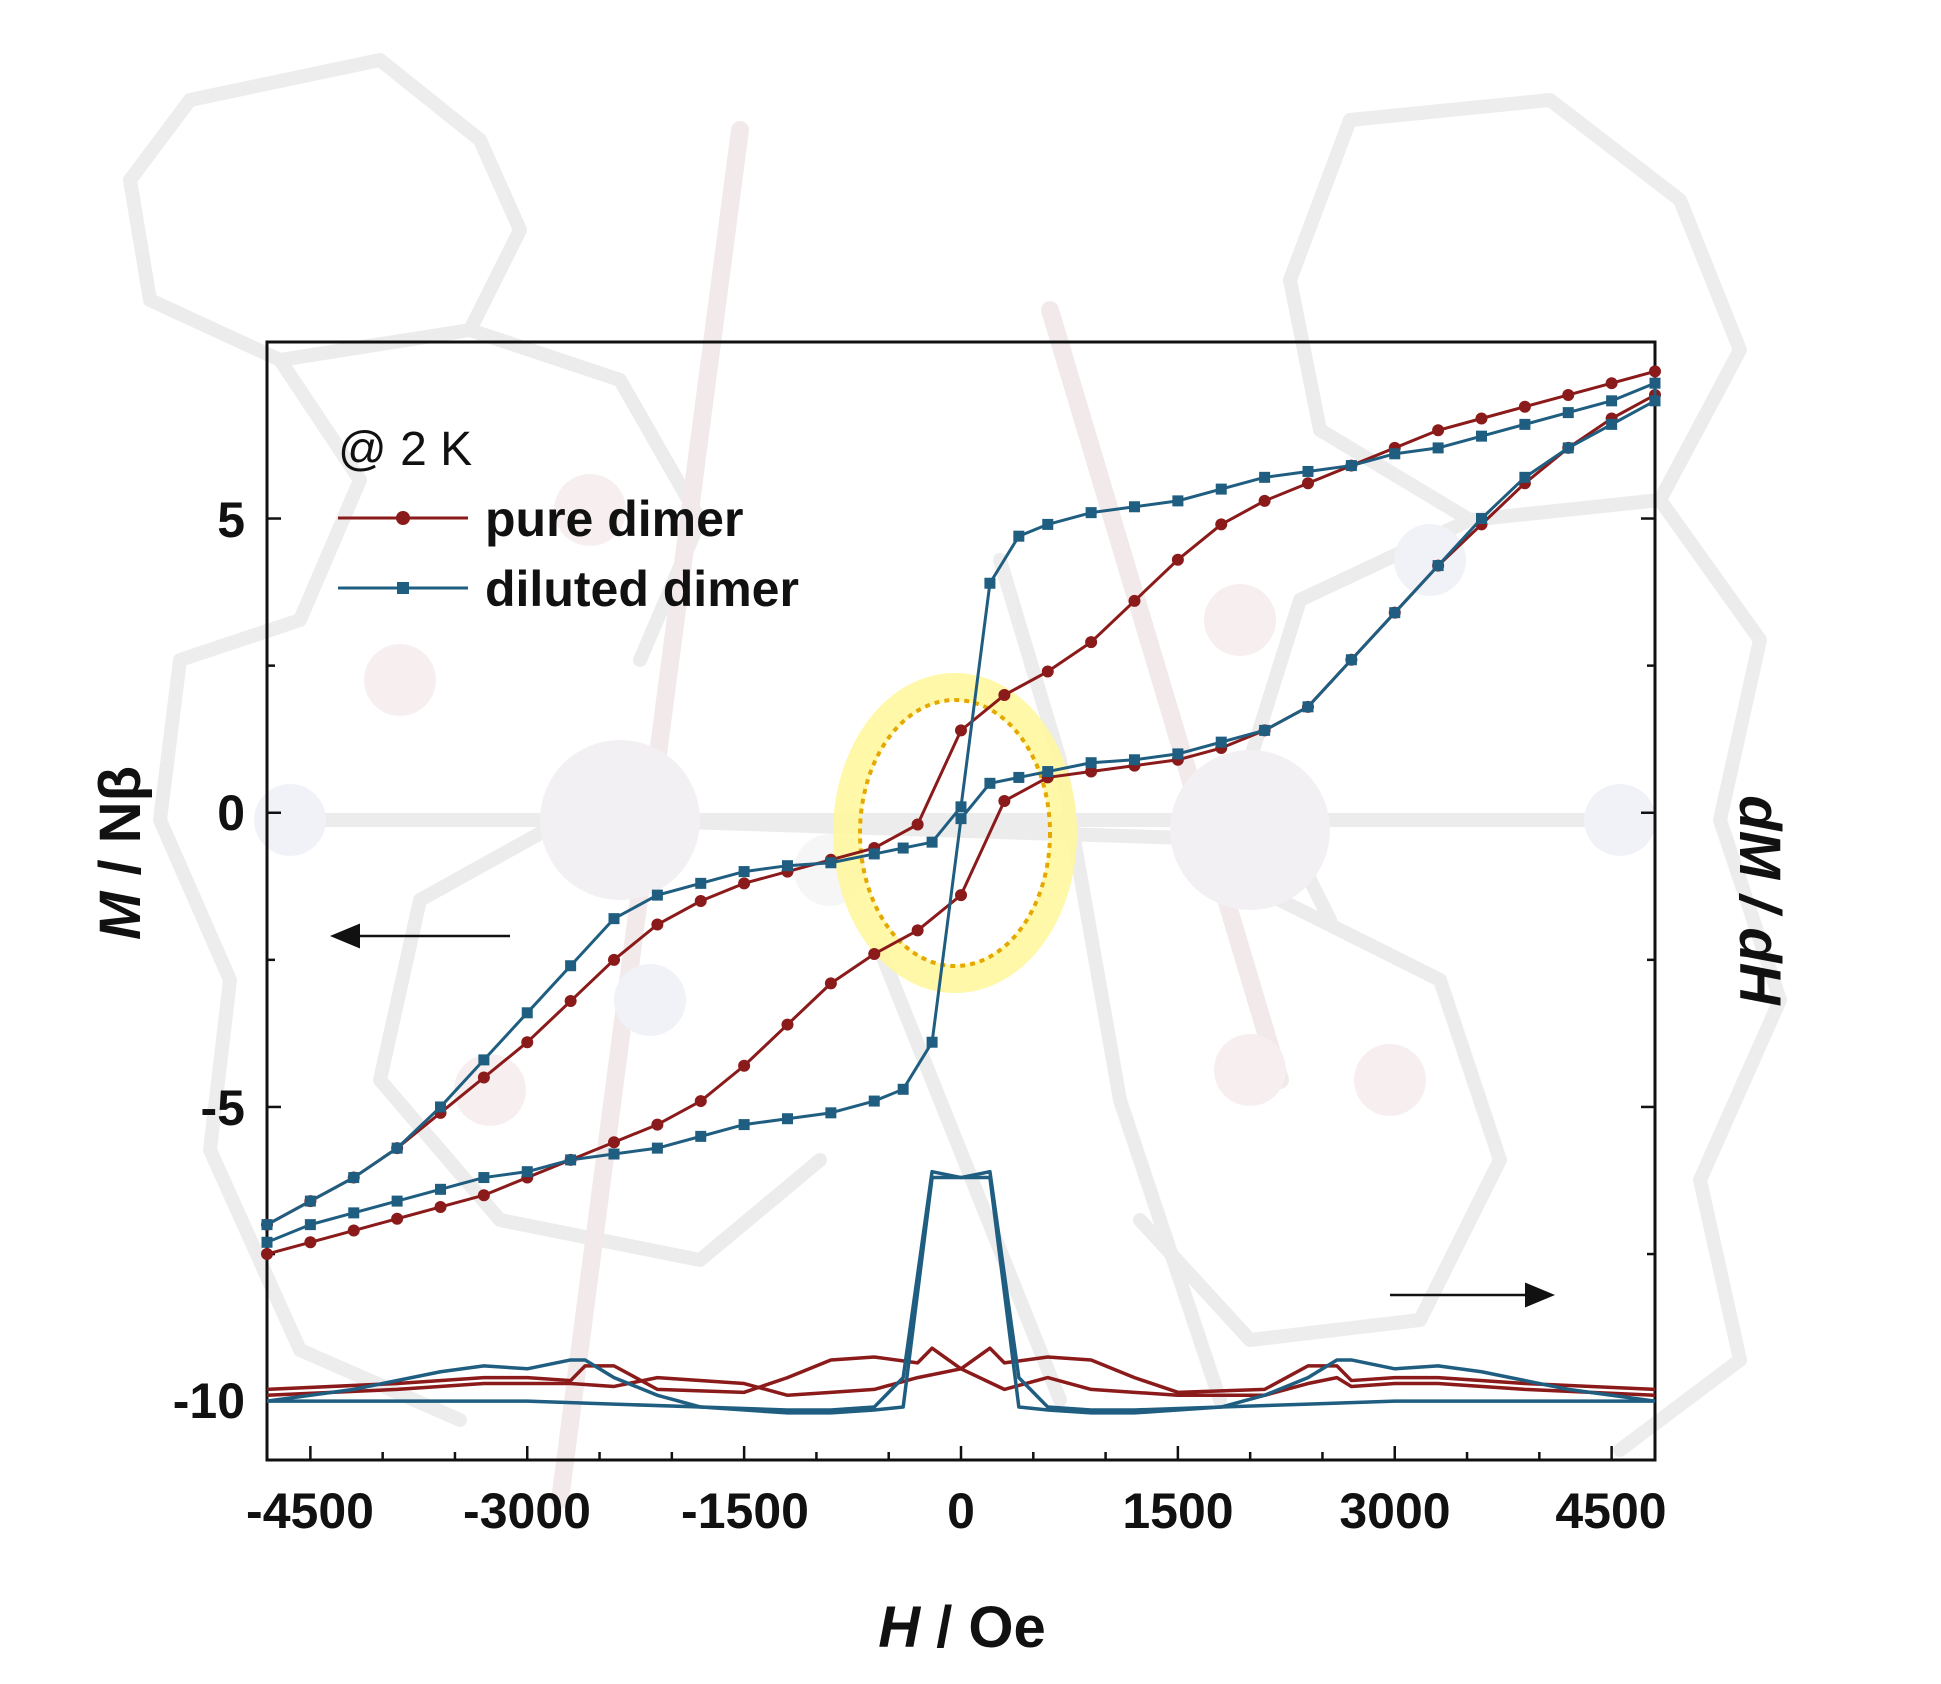 Image resolution: width=1941 pixels, height=1684 pixels. What do you see at coordinates (1759, 900) in the screenshot?
I see `y2-axis-title: dM / dH` at bounding box center [1759, 900].